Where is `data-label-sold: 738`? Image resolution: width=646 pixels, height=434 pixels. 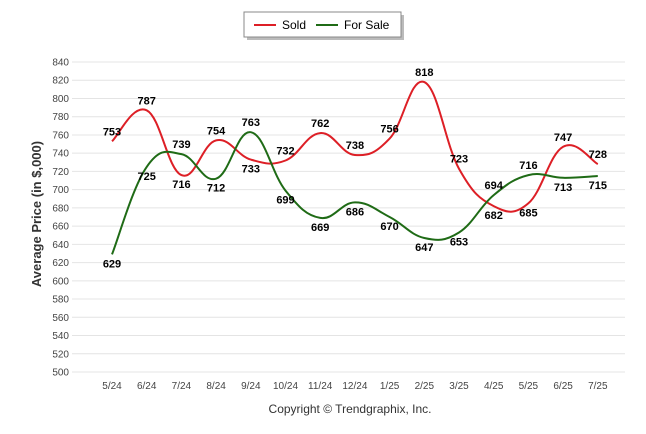
data-label-sold: 738 is located at coordinates (355, 146).